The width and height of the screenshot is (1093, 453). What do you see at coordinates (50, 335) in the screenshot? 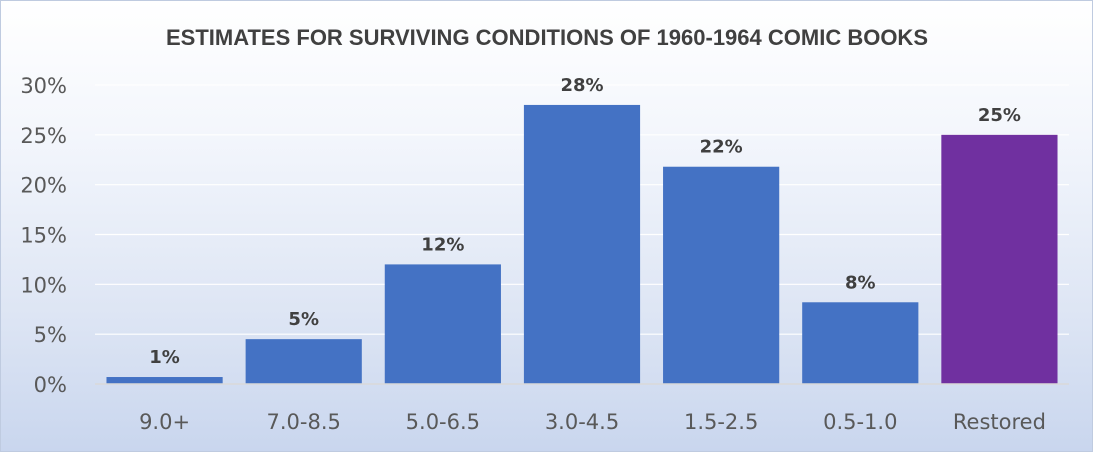
I see `y-tick-label: 5%` at bounding box center [50, 335].